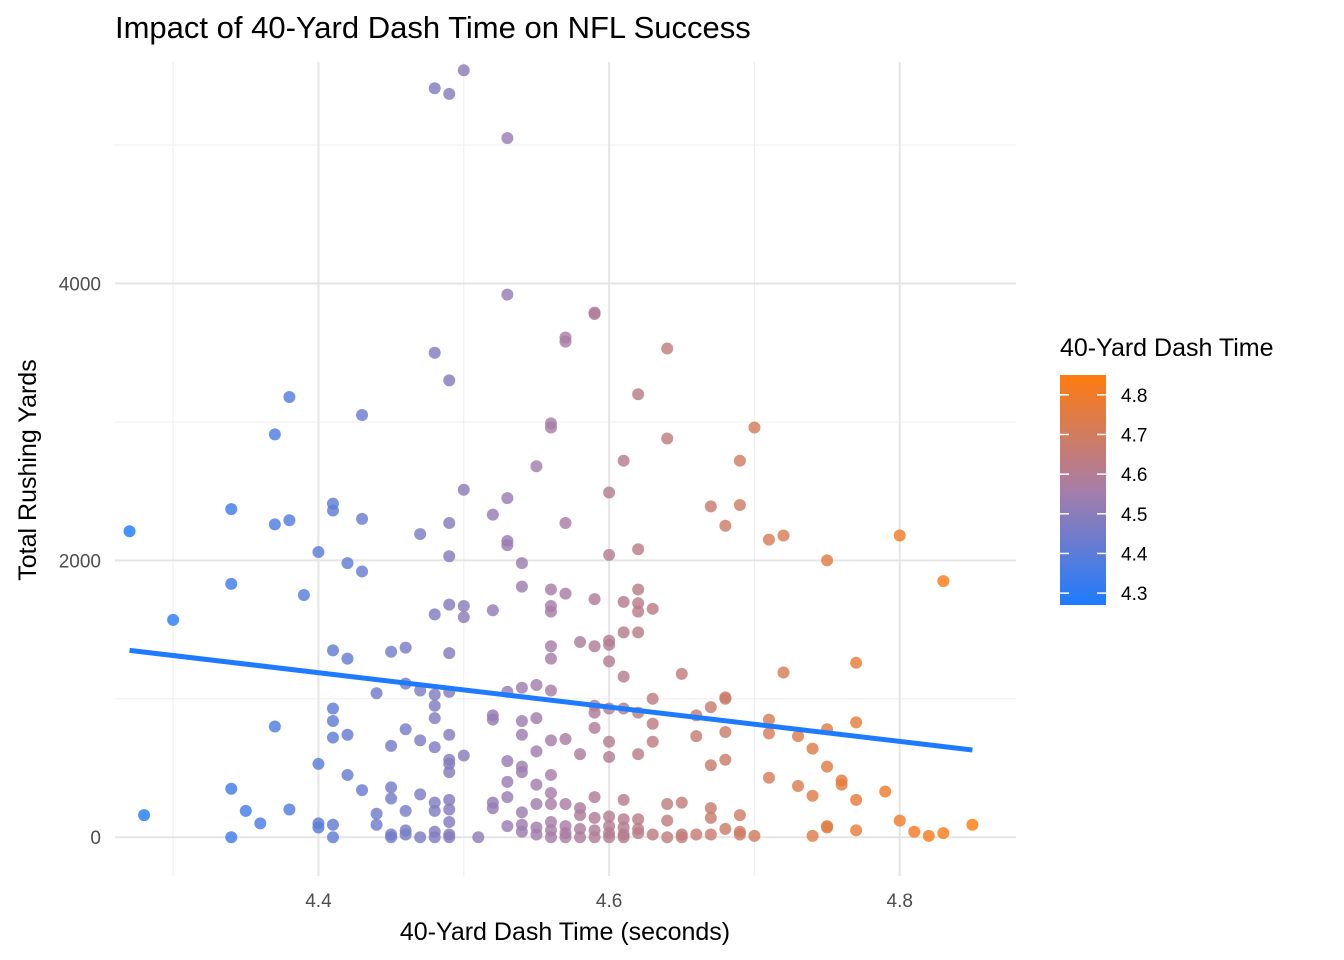  Describe the element at coordinates (551, 700) in the screenshot. I see `trend-line-group` at that location.